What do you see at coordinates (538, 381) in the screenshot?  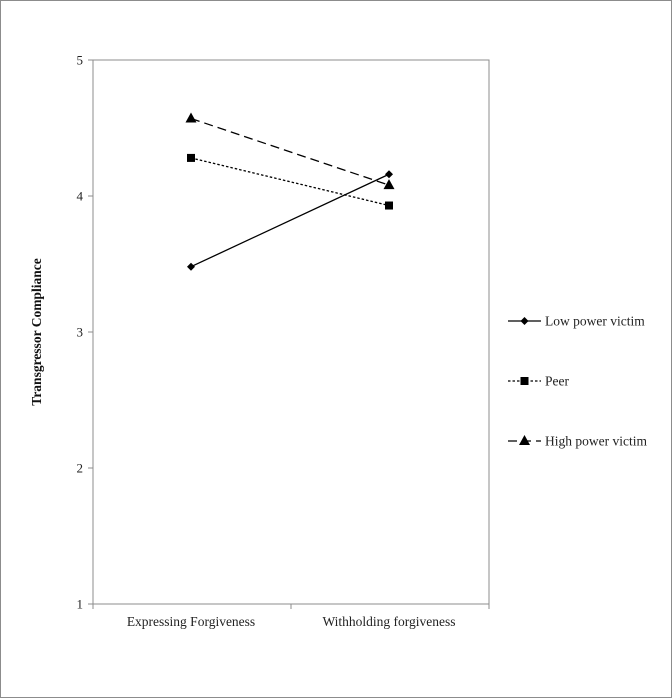 I see `legend-item: Peer` at bounding box center [538, 381].